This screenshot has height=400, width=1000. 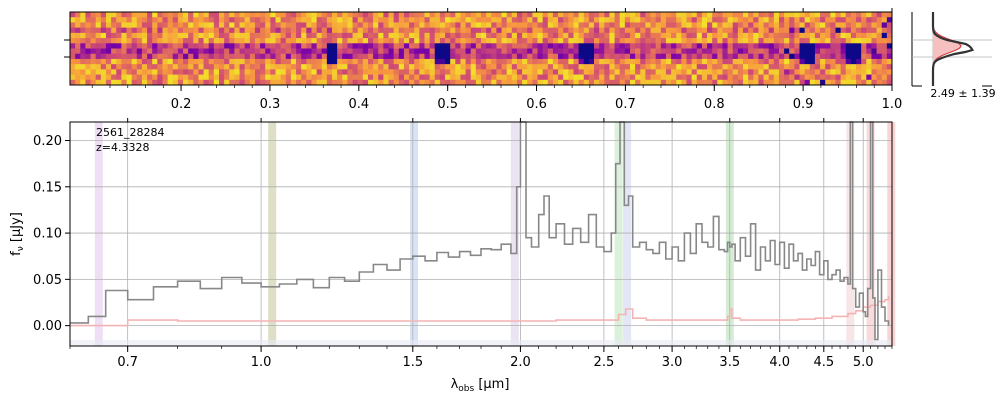 What do you see at coordinates (122, 147) in the screenshot?
I see `redshift-label: z=4.3328` at bounding box center [122, 147].